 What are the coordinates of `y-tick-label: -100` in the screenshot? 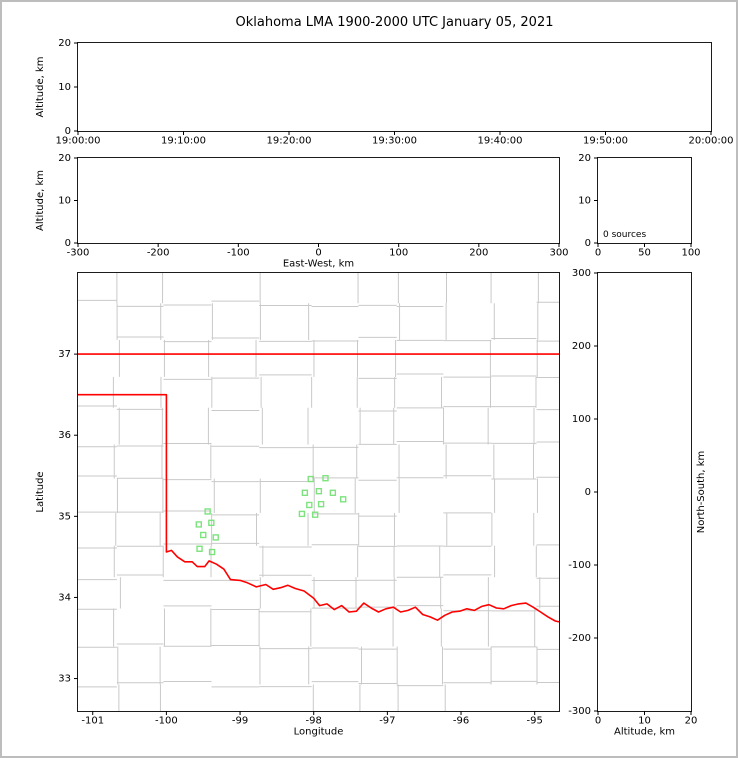 It's located at (579, 565).